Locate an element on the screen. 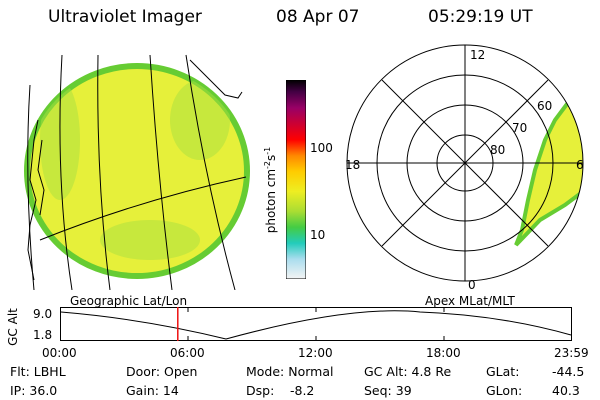  apex-caption: Apex MLat/MLT is located at coordinates (470, 301).